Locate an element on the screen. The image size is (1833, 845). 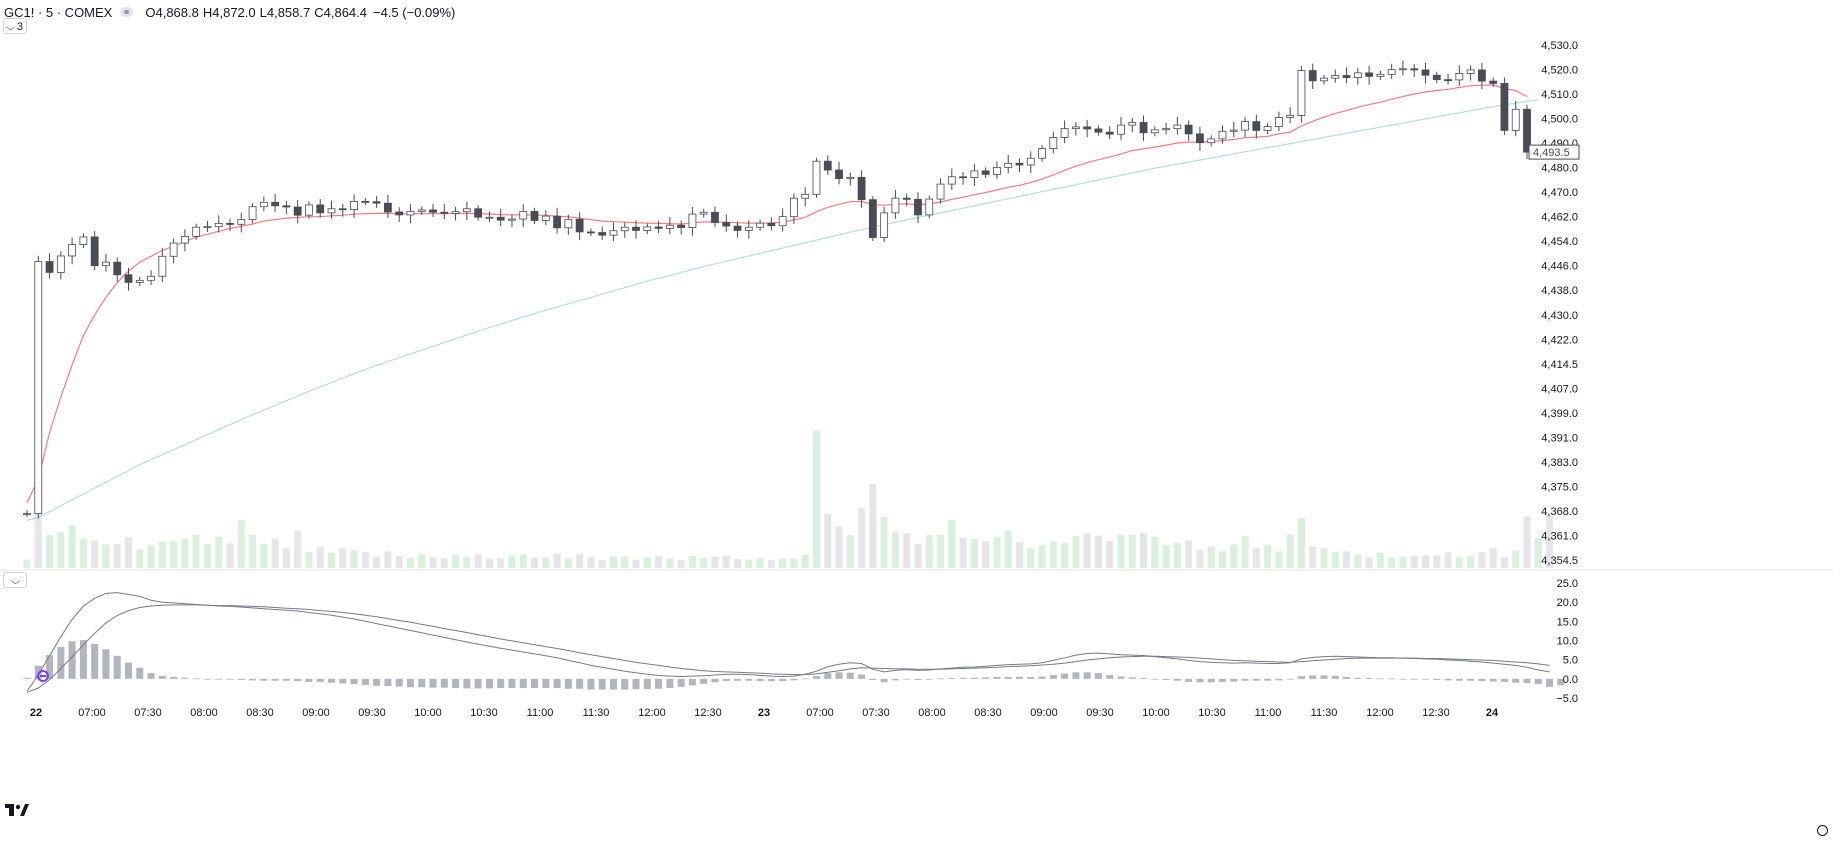
time-axis-tick-label: 07:00 is located at coordinates (820, 713).